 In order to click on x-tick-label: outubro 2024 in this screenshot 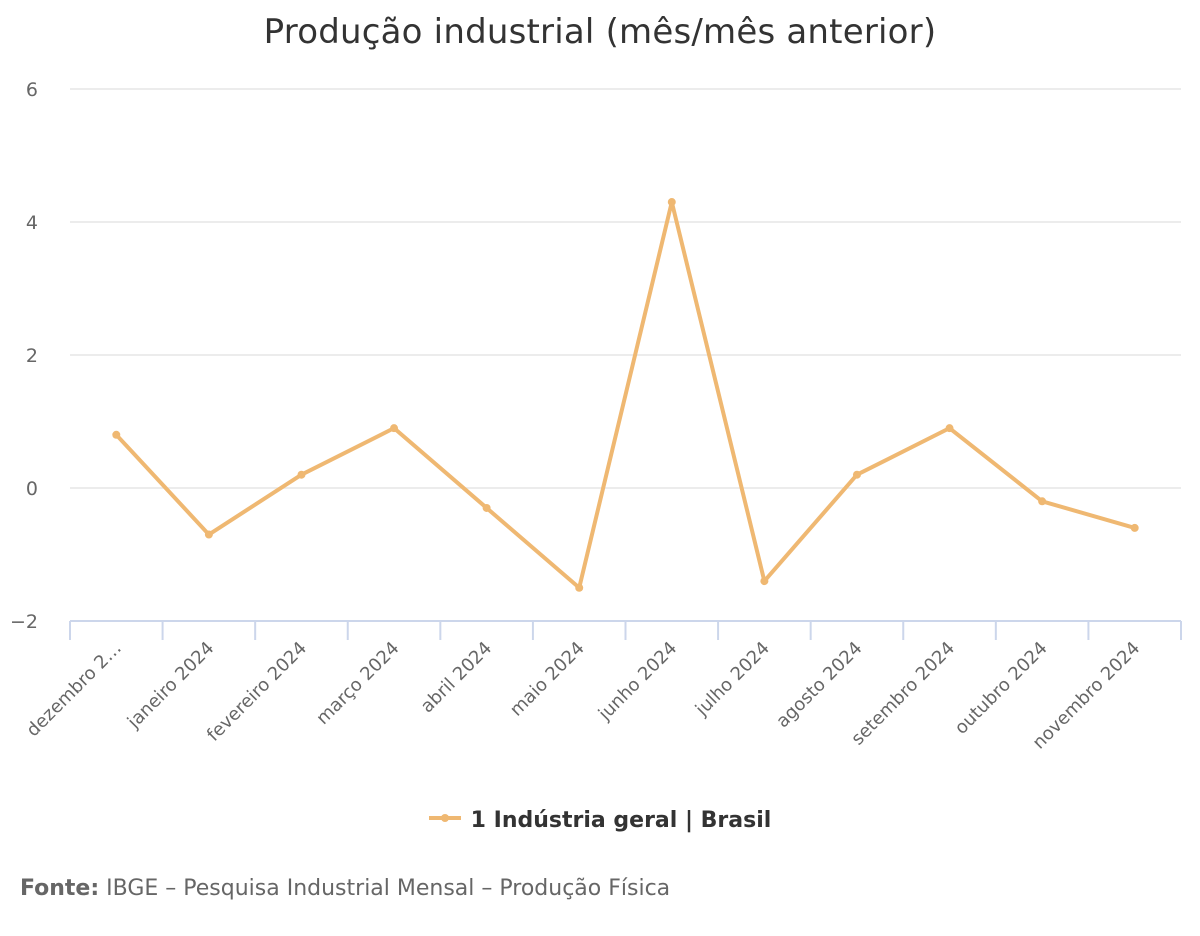, I will do `click(1001, 688)`.